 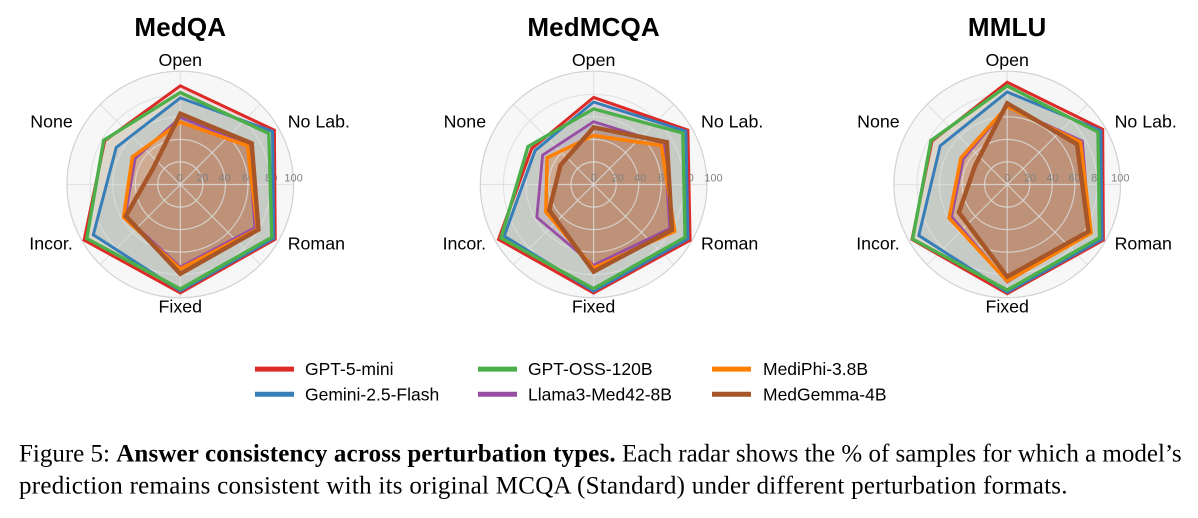 What do you see at coordinates (1007, 27) in the screenshot?
I see `svg-text: MMLU` at bounding box center [1007, 27].